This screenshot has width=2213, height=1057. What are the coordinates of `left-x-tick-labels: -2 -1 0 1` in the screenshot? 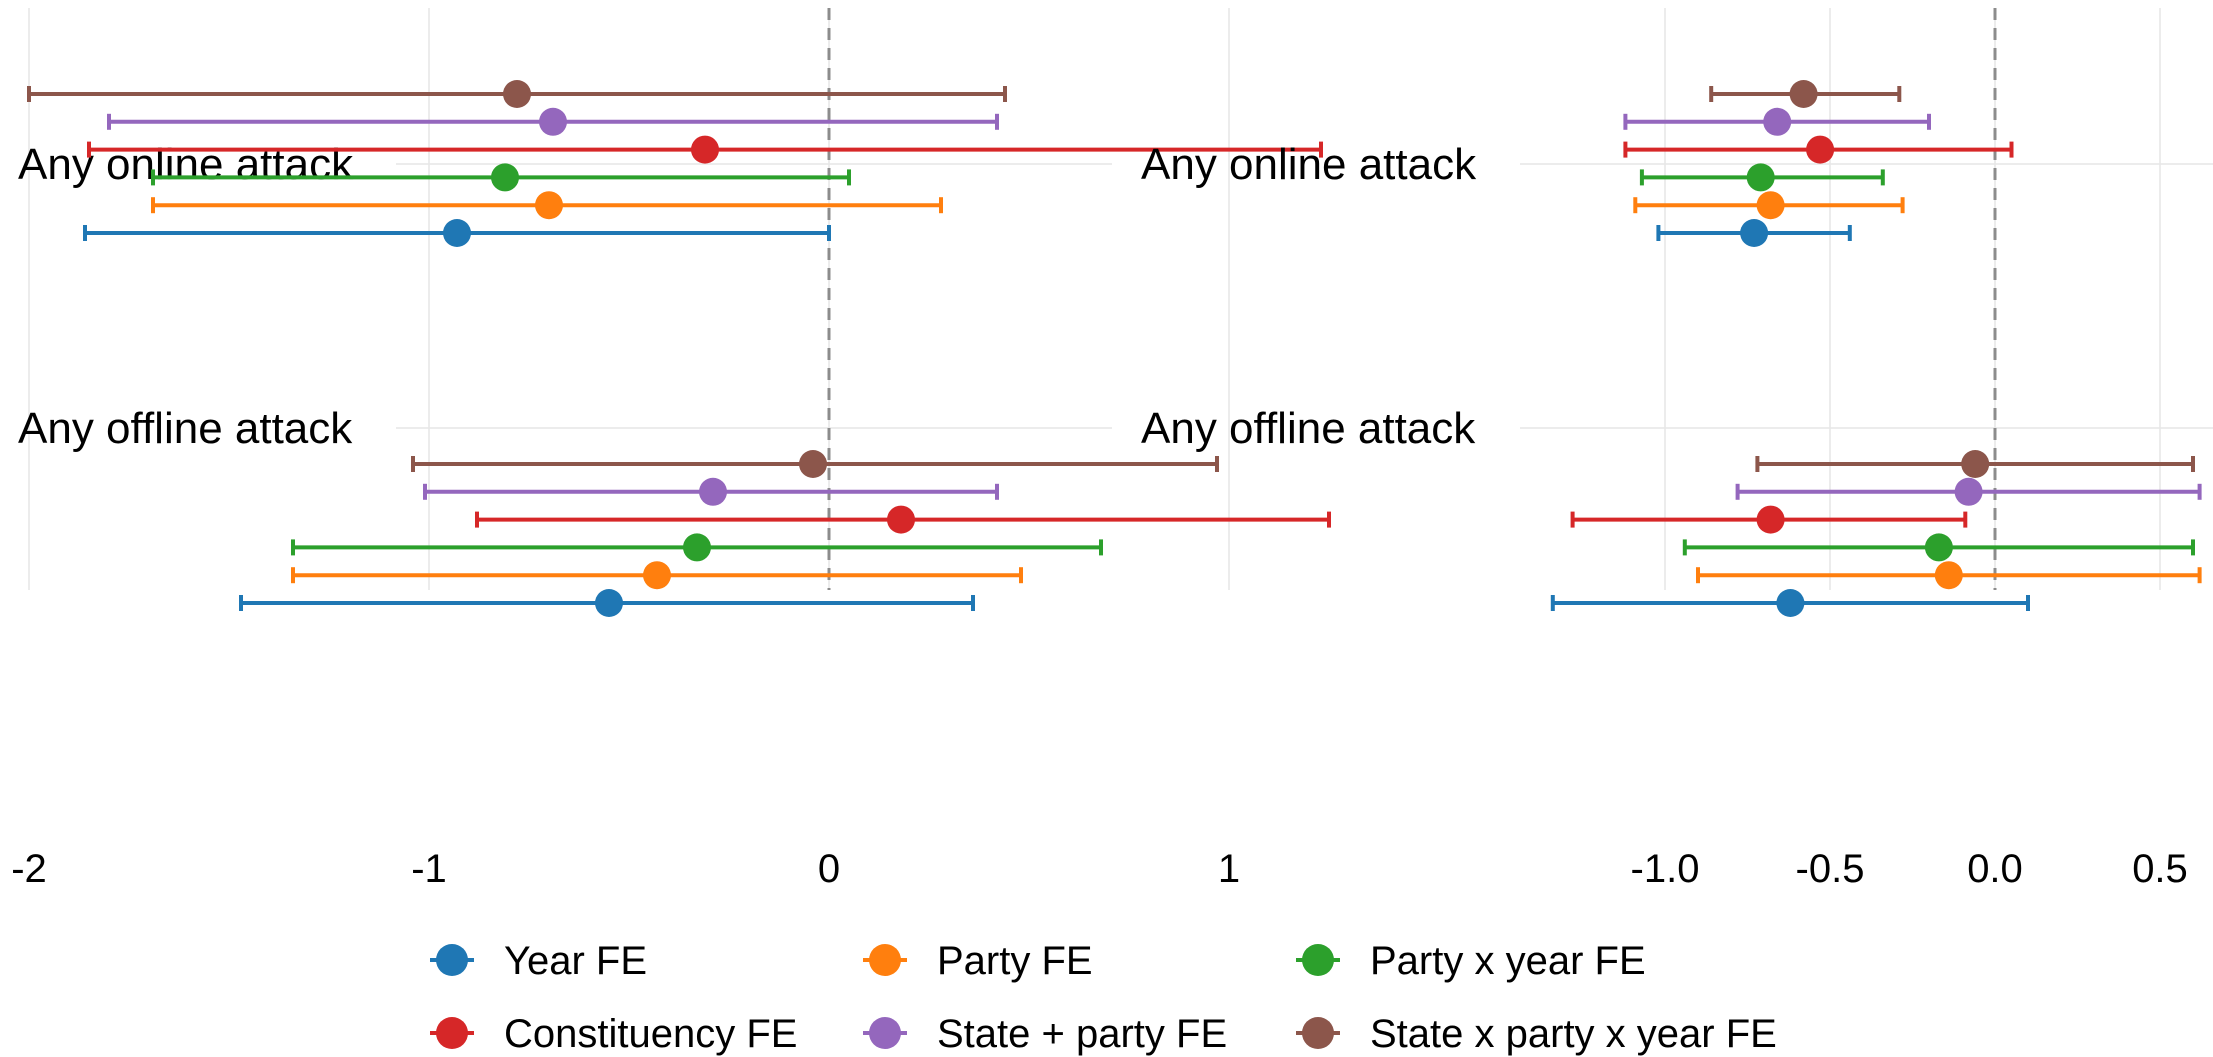 It's located at (625, 869).